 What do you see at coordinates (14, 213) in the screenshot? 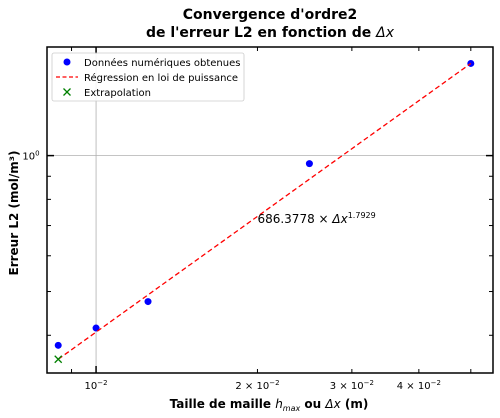
I see `y-axis-label: Erreur L2 (mol/m³)` at bounding box center [14, 213].